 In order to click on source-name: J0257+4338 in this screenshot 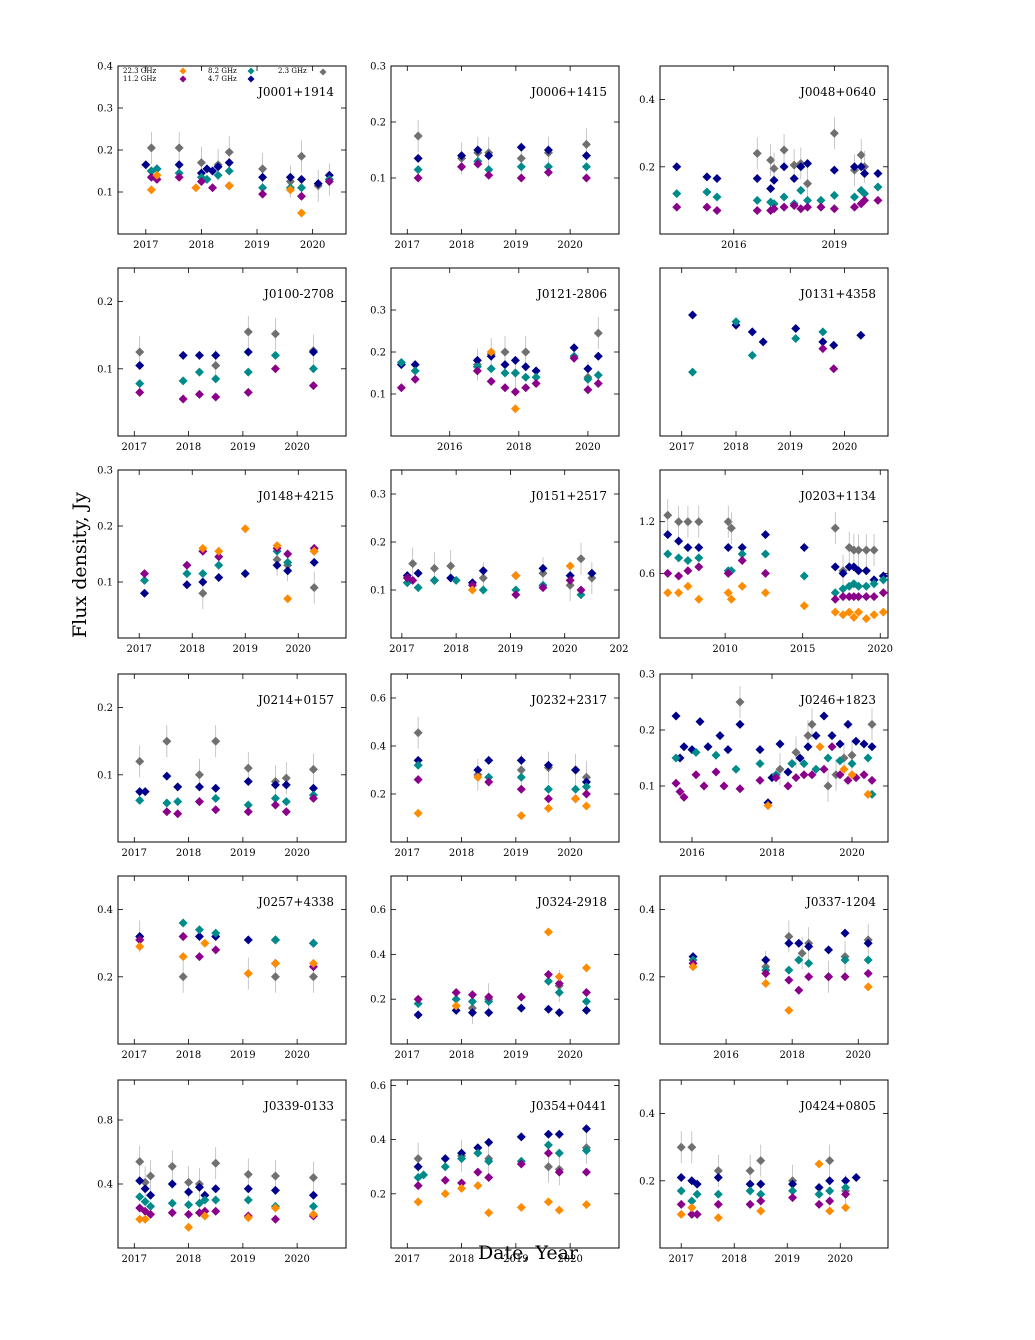, I will do `click(295, 902)`.